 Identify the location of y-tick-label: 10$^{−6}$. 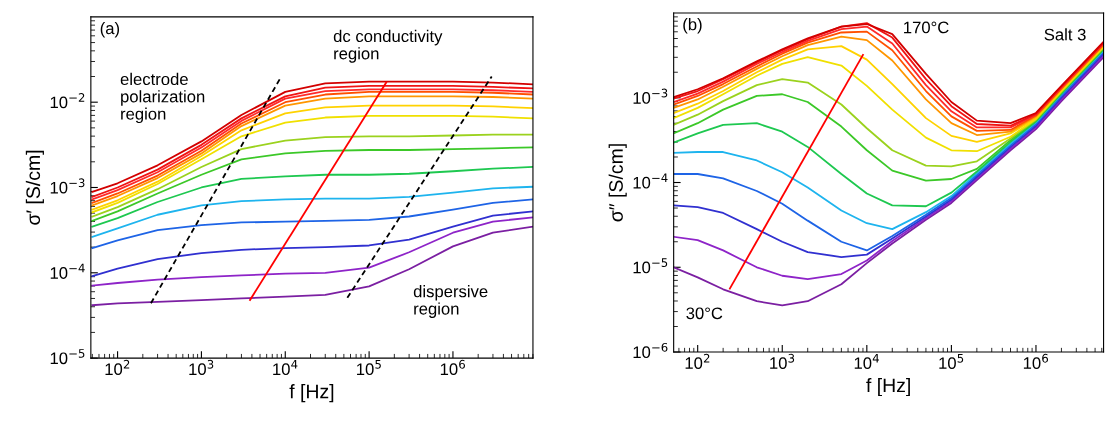
(650, 350).